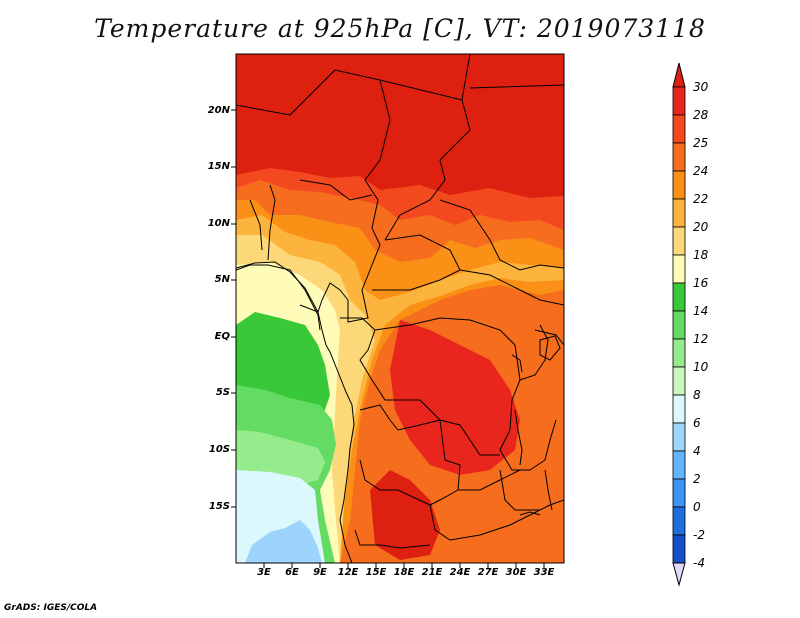 The image size is (800, 618). What do you see at coordinates (701, 255) in the screenshot?
I see `colorbar-label-18: 18` at bounding box center [701, 255].